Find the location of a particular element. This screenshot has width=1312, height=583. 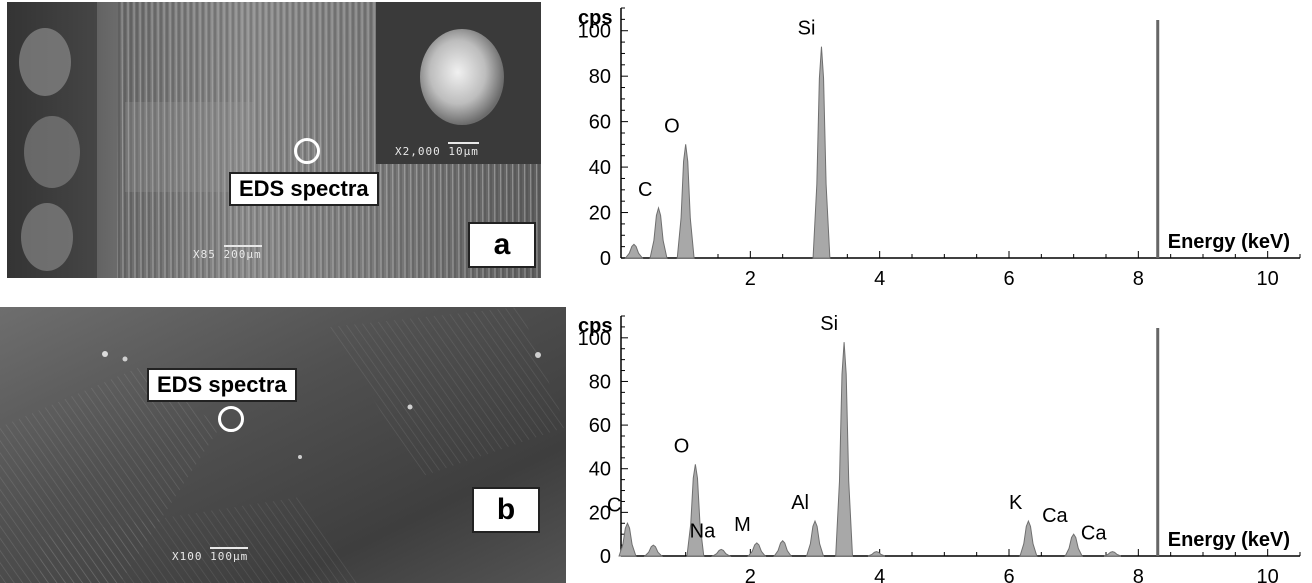

scale-mag-a: X85 is located at coordinates (204, 254).